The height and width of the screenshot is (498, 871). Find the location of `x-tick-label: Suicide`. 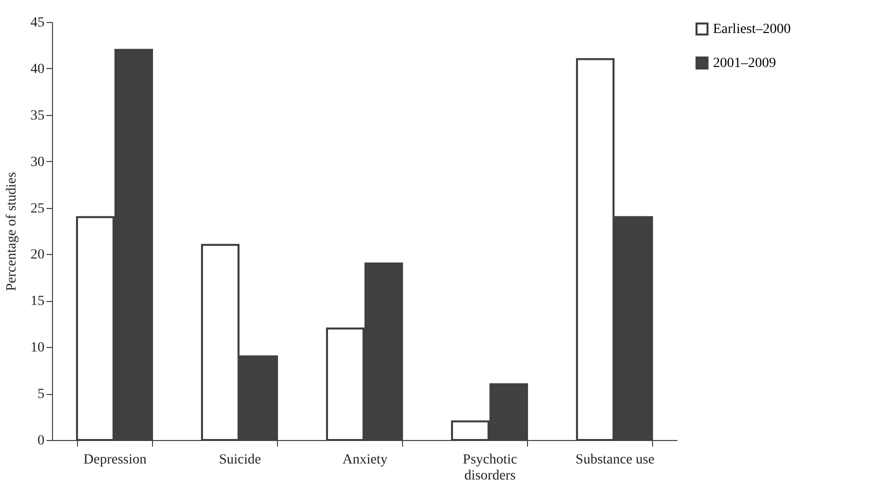

x-tick-label: Suicide is located at coordinates (240, 460).